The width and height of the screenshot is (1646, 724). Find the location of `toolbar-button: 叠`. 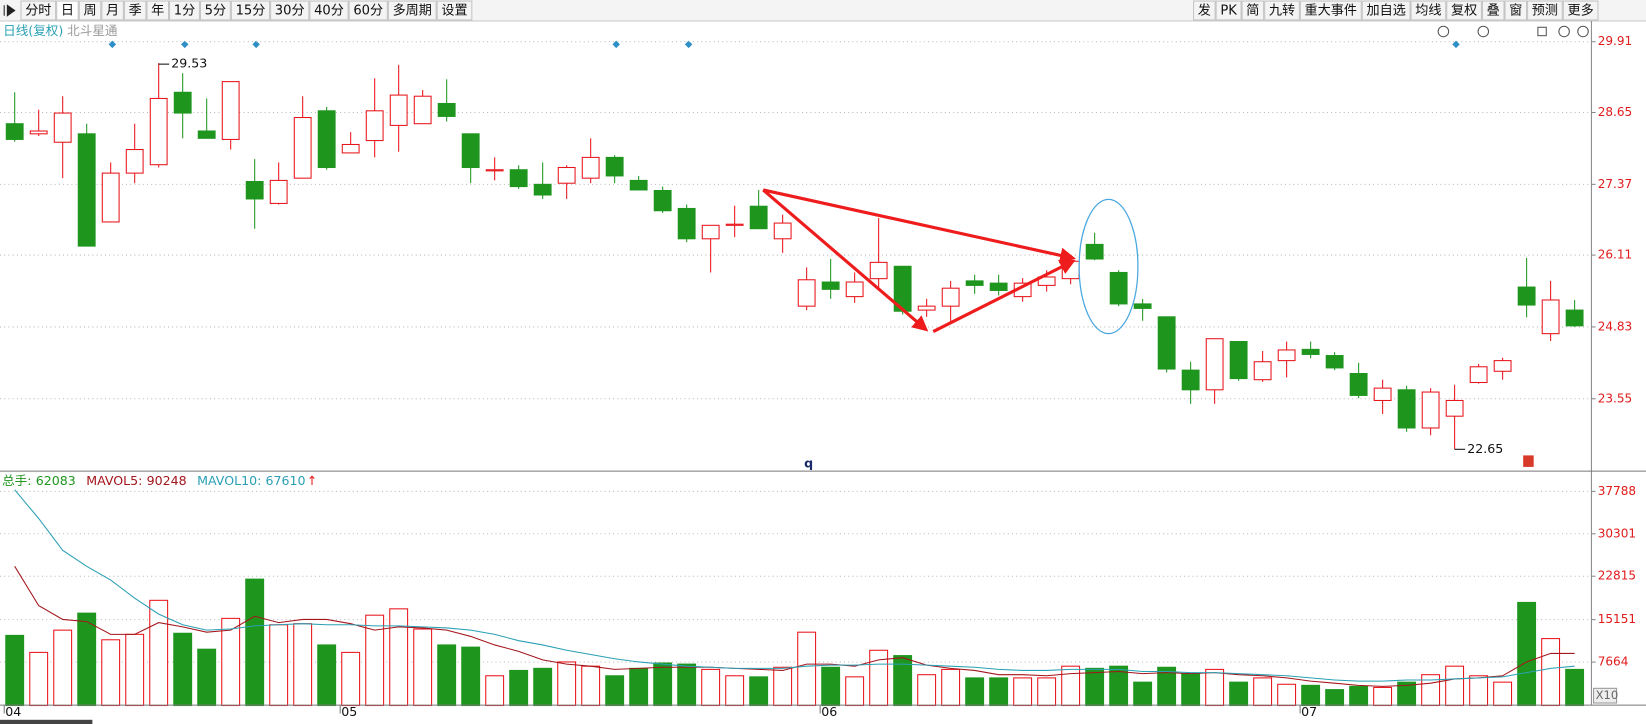

toolbar-button: 叠 is located at coordinates (1493, 10).